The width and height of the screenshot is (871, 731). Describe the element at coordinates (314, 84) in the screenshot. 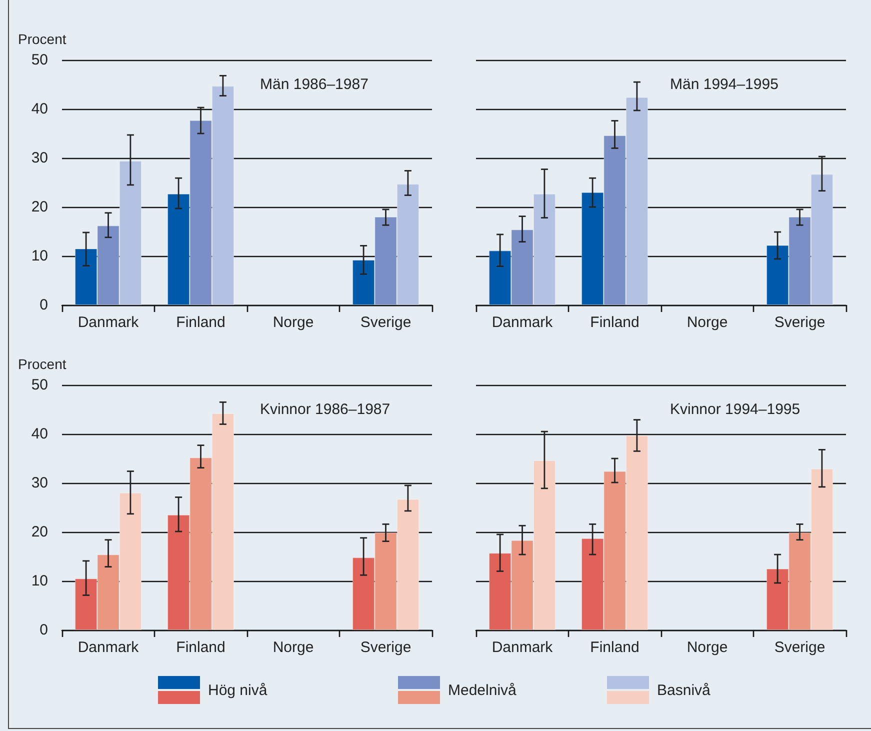

I see `text: Män 1986–1987` at that location.